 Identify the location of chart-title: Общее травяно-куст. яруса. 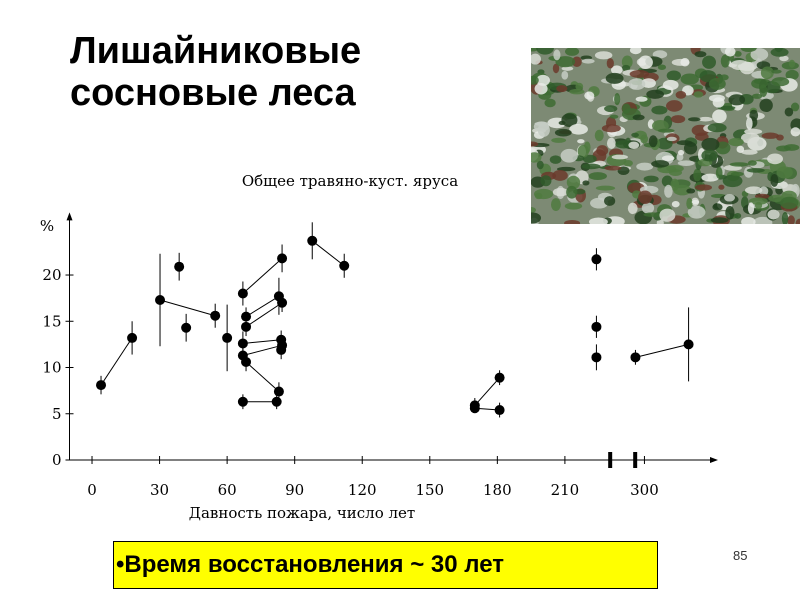
(350, 181).